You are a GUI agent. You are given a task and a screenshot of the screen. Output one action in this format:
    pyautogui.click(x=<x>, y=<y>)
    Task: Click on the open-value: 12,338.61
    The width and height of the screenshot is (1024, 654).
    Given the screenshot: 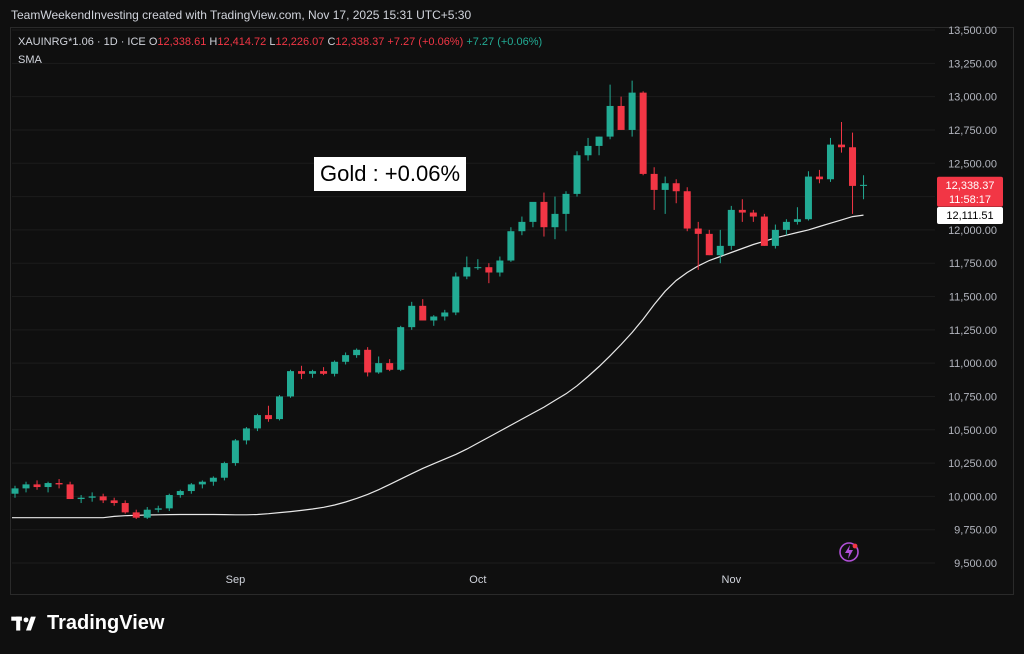 What is the action you would take?
    pyautogui.click(x=182, y=42)
    